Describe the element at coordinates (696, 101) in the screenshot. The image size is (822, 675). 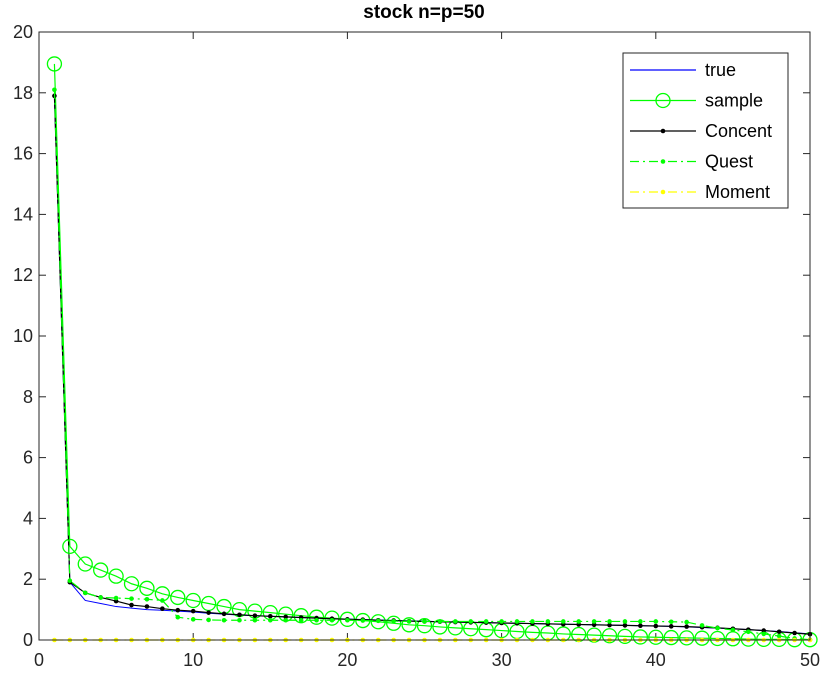
I see `legend-item-sample: sample` at that location.